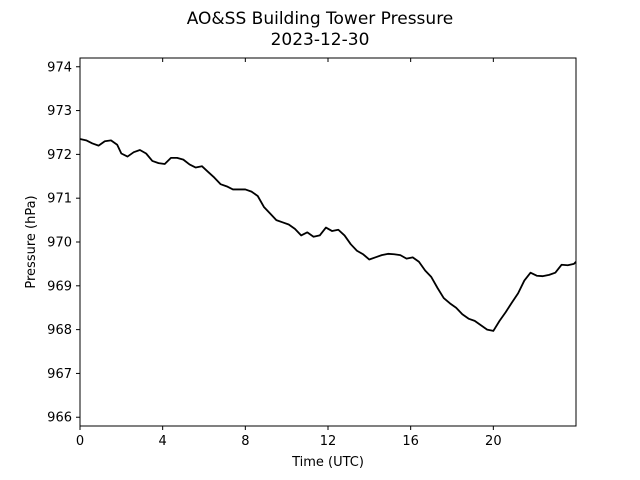 Image resolution: width=640 pixels, height=480 pixels. Describe the element at coordinates (163, 441) in the screenshot. I see `x-tick-label: 4` at that location.